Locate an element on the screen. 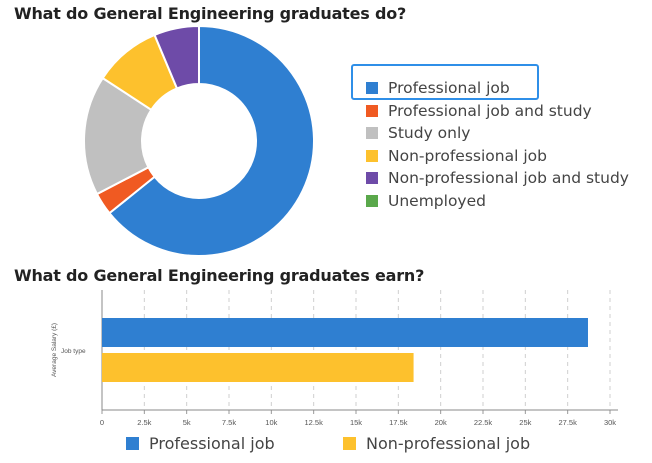 This screenshot has width=652, height=463. x-tick-label: 10k is located at coordinates (271, 422).